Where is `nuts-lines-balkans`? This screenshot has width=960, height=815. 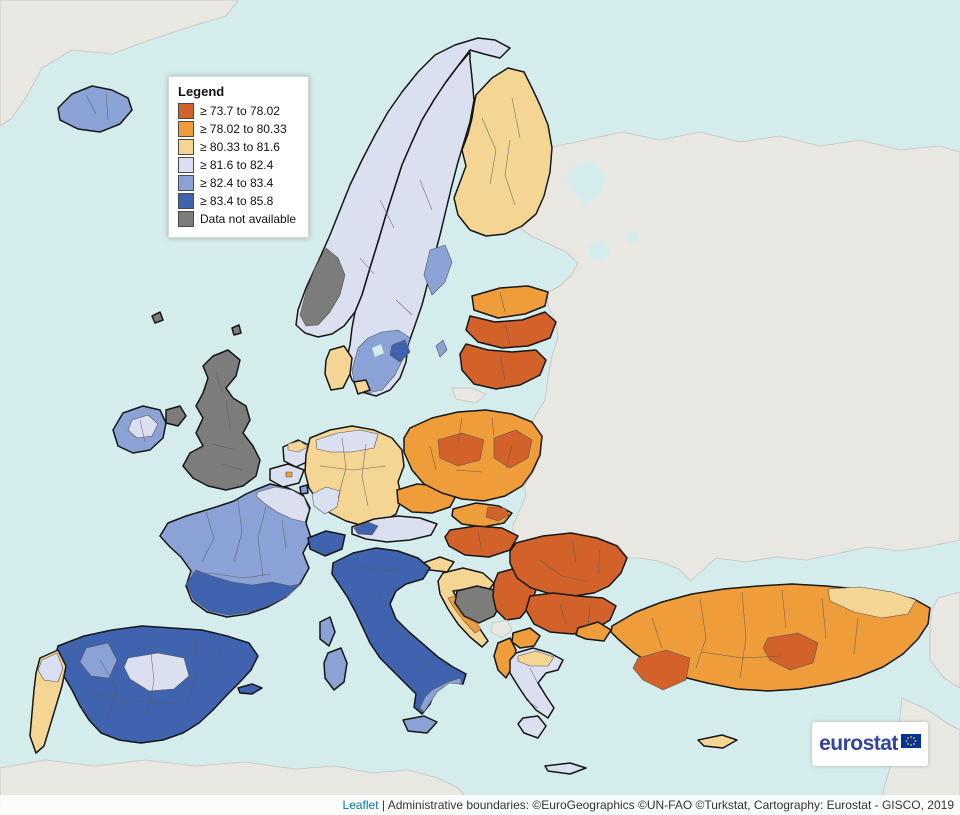 nuts-lines-balkans is located at coordinates (534, 620).